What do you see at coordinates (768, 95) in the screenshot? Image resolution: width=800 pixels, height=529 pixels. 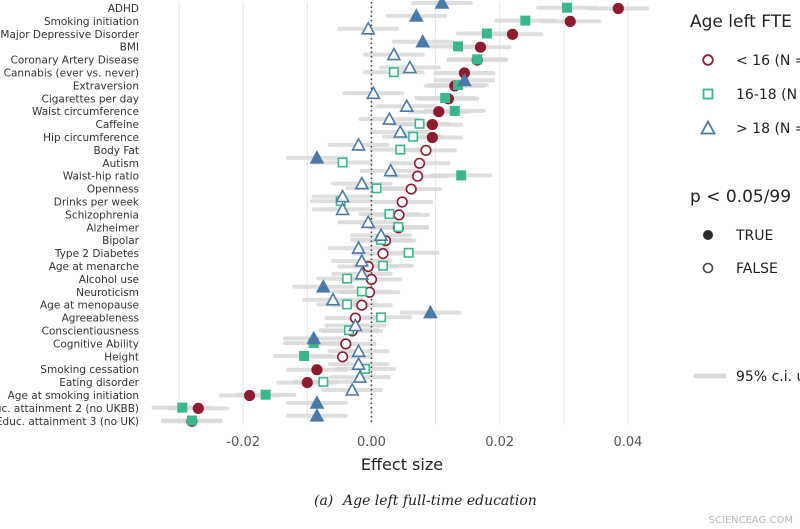 I see `legend-group-label: 16-18 (N =` at bounding box center [768, 95].